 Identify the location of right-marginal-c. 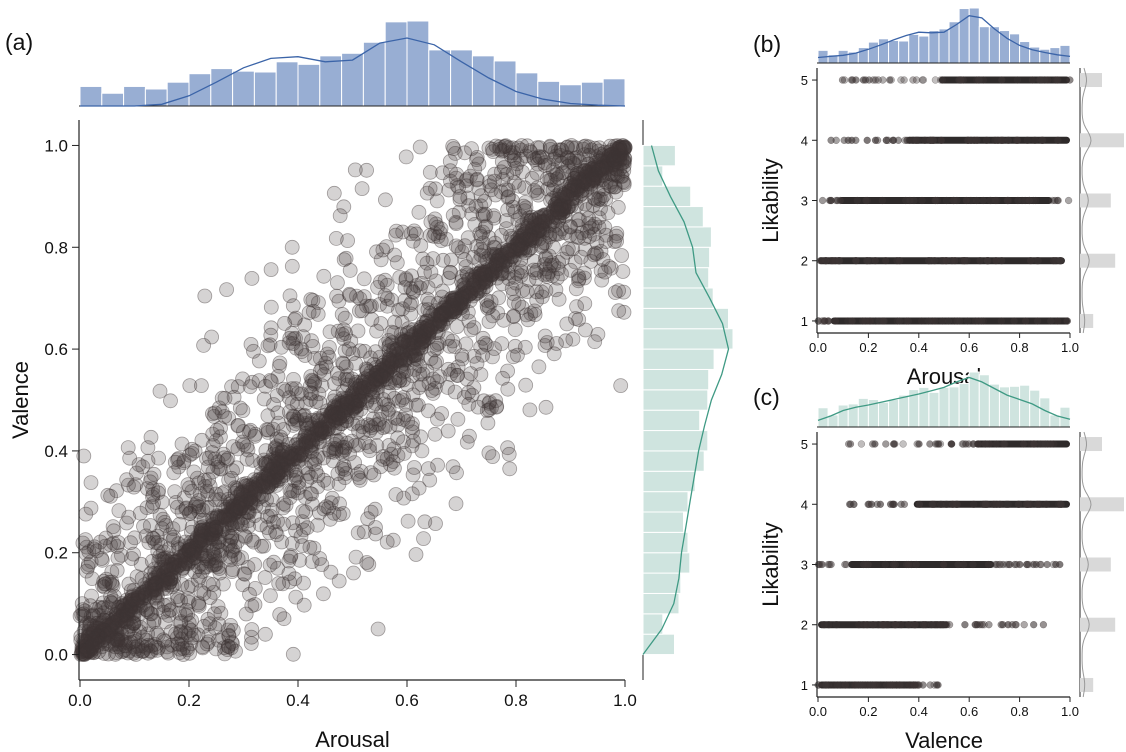
(1101, 564).